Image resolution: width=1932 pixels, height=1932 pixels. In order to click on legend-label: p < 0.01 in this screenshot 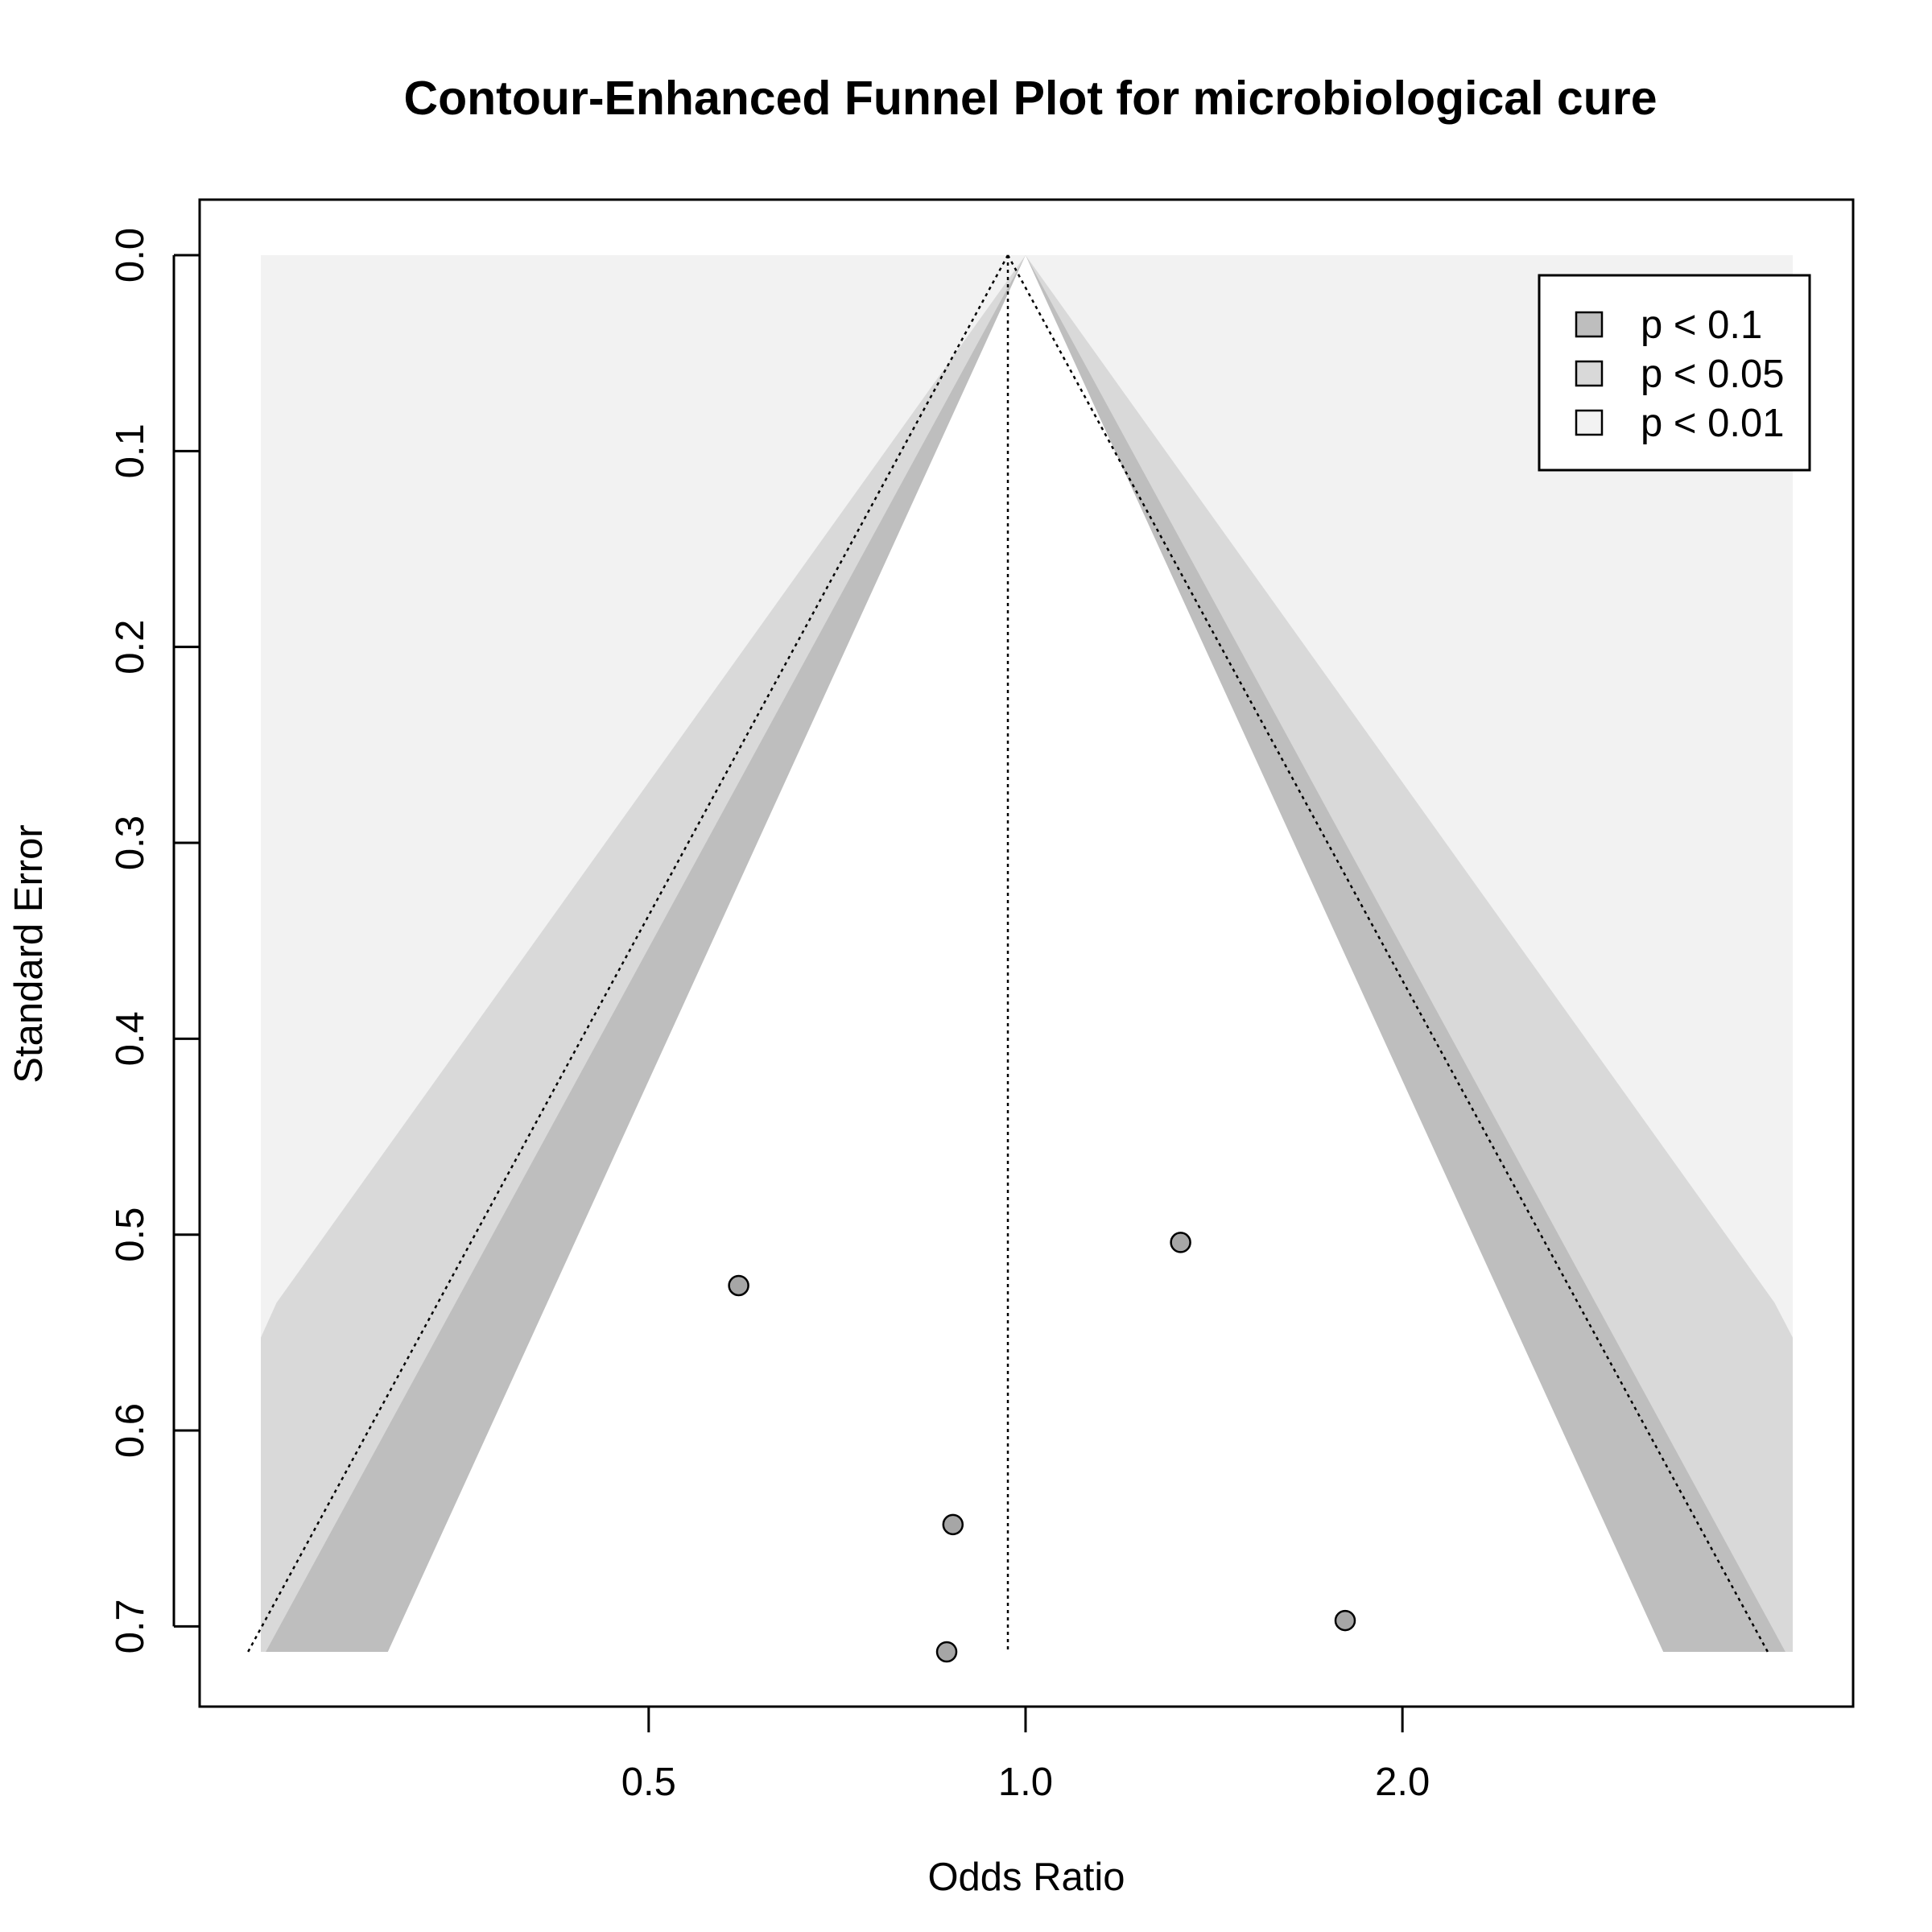, I will do `click(1712, 423)`.